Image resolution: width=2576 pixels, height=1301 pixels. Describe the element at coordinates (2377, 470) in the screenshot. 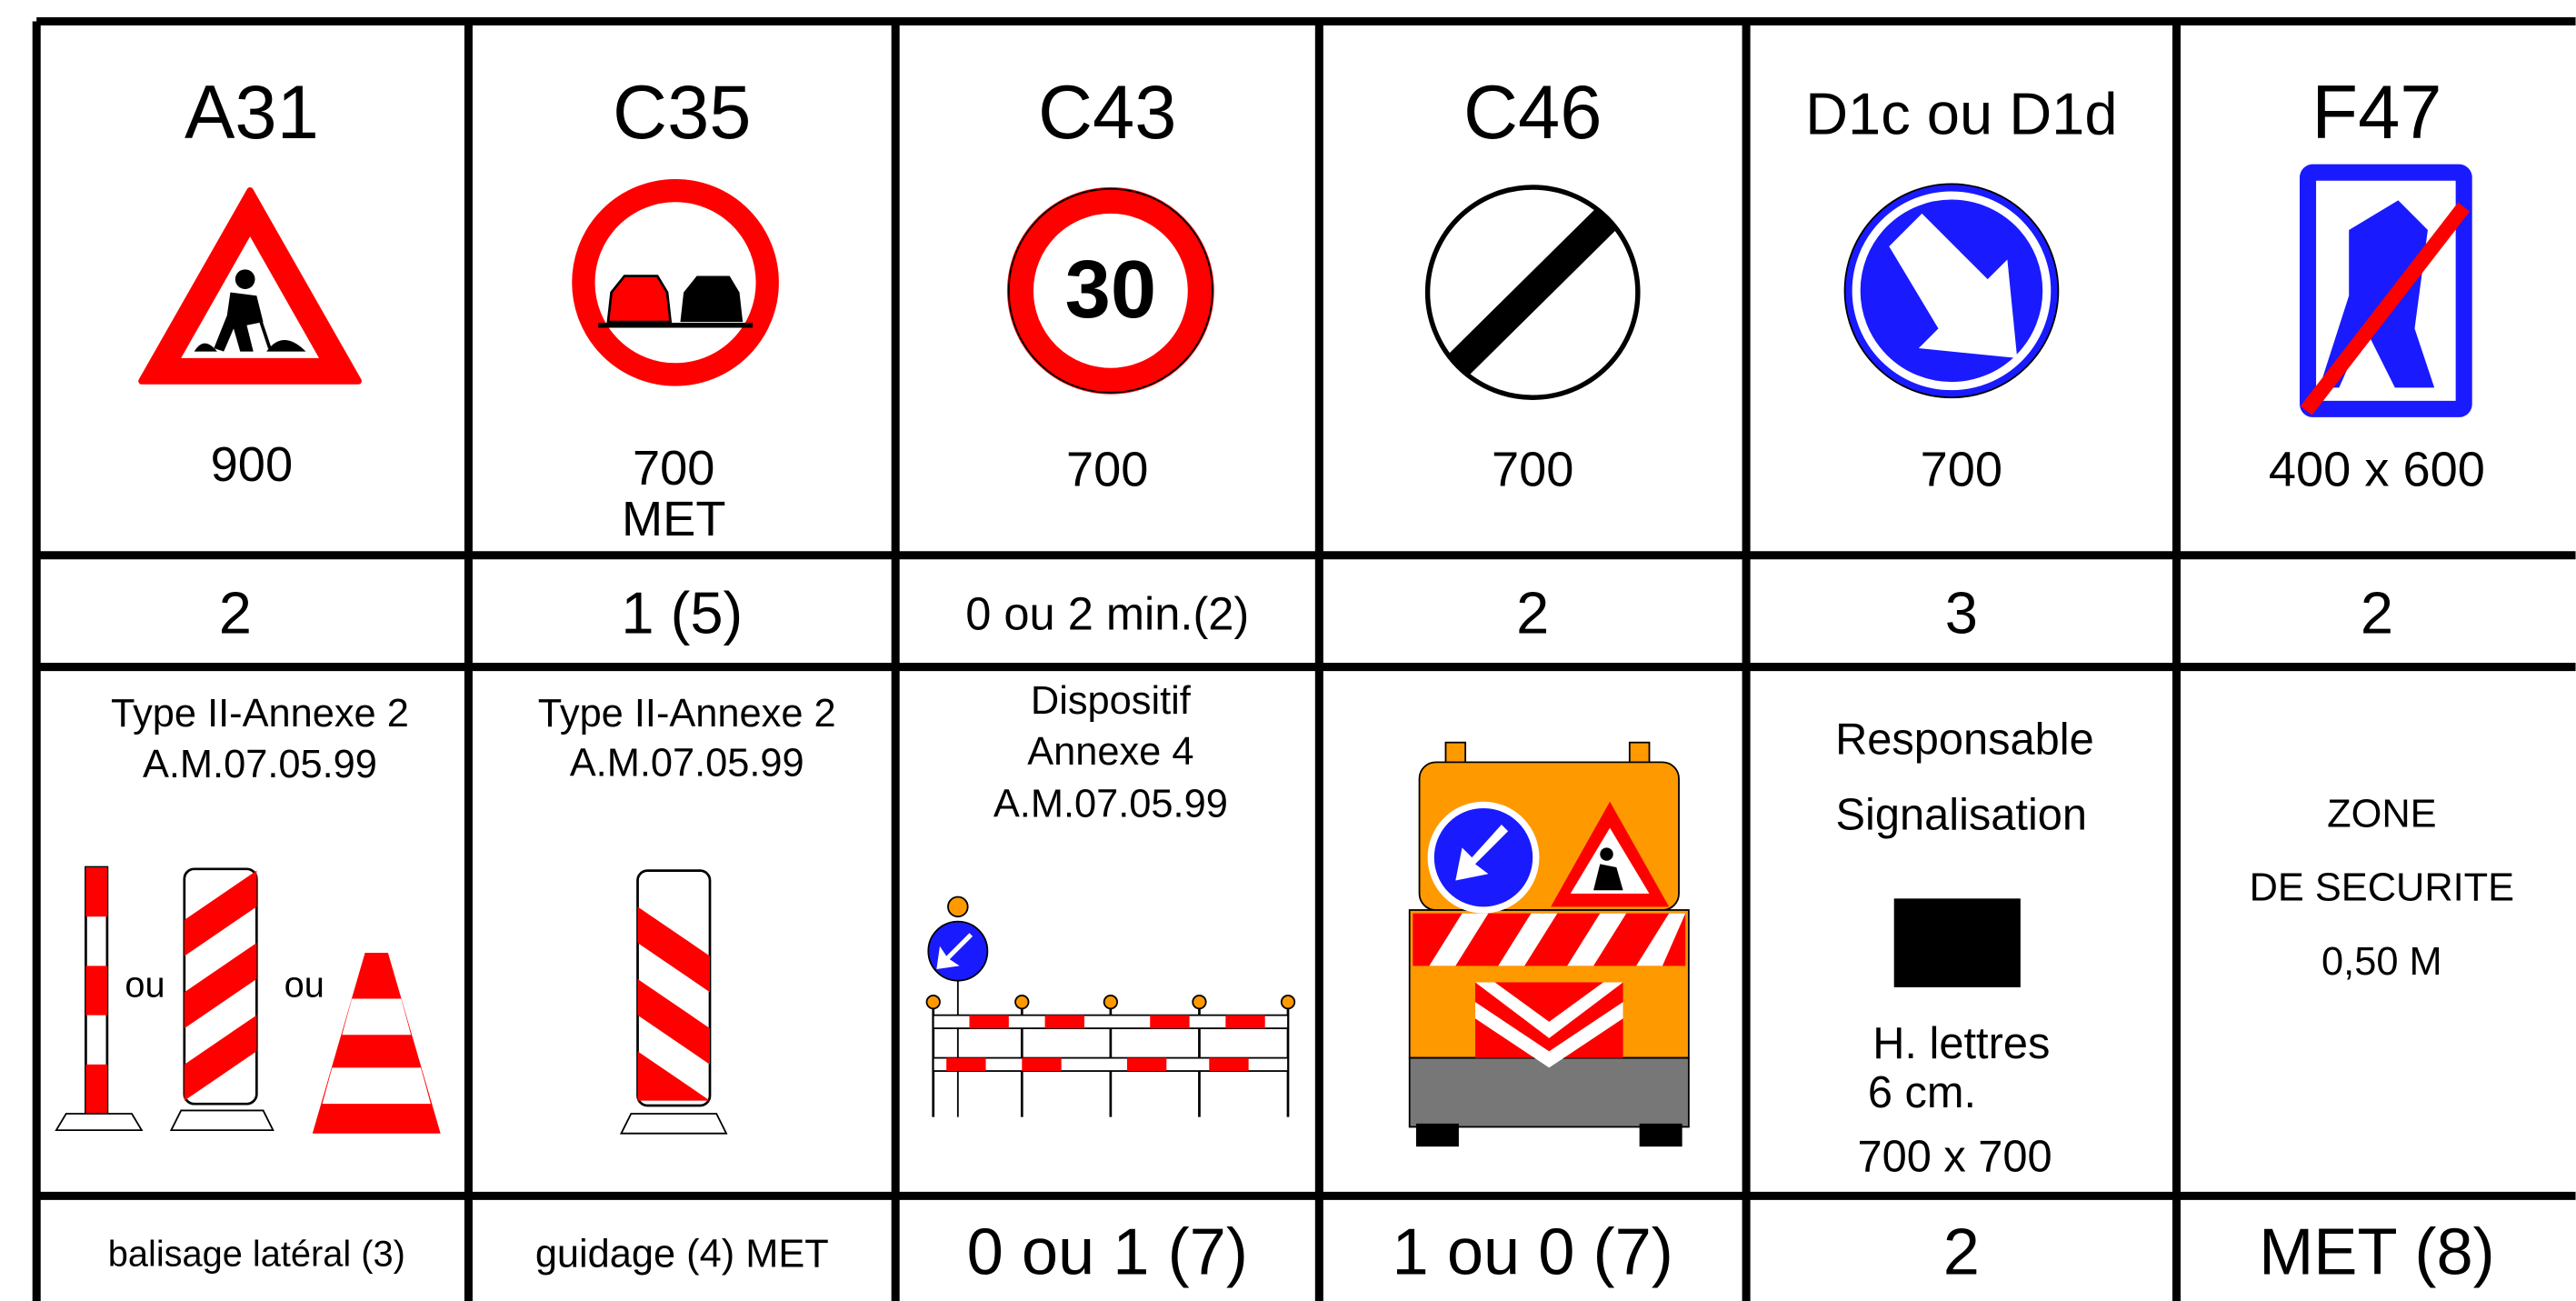

I see `sign-dimension: 400 x 600` at that location.